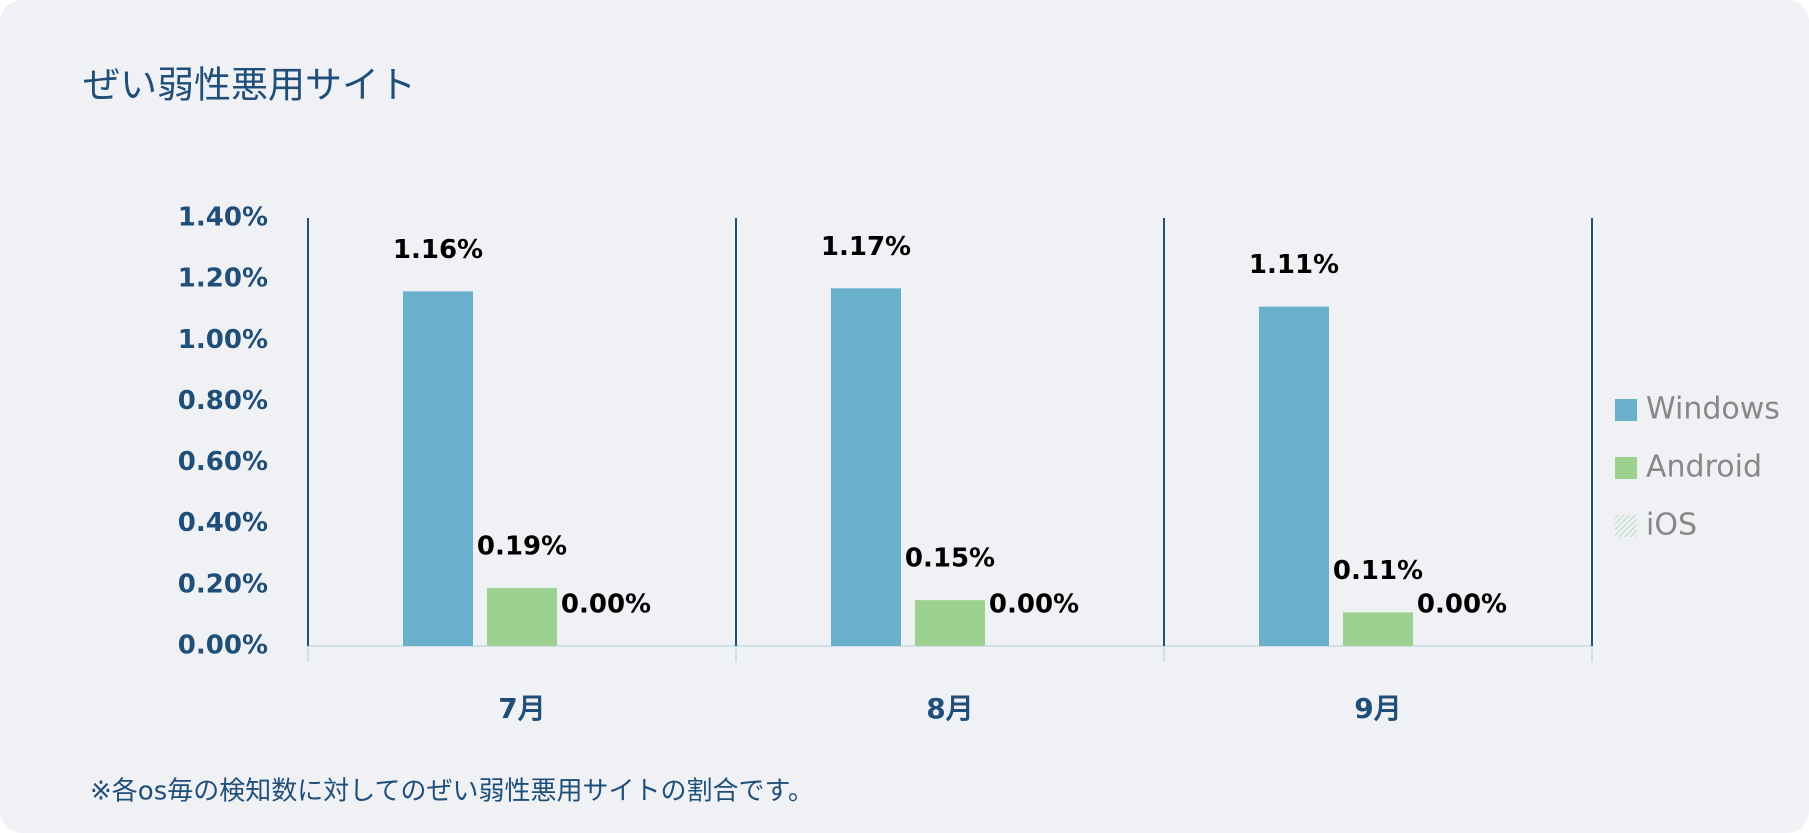 Image resolution: width=1809 pixels, height=833 pixels. I want to click on footnote: ※各os毎の検知数に対してのぜい弱性悪用サイトの割合です。, so click(452, 792).